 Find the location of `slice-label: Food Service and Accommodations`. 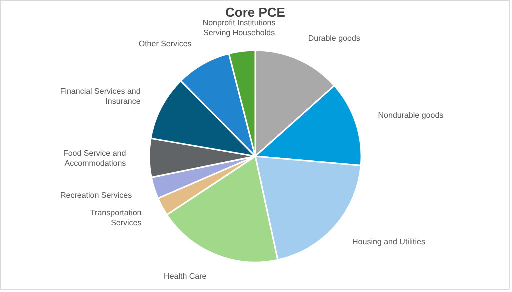

slice-label: Food Service and Accommodations is located at coordinates (94, 158).